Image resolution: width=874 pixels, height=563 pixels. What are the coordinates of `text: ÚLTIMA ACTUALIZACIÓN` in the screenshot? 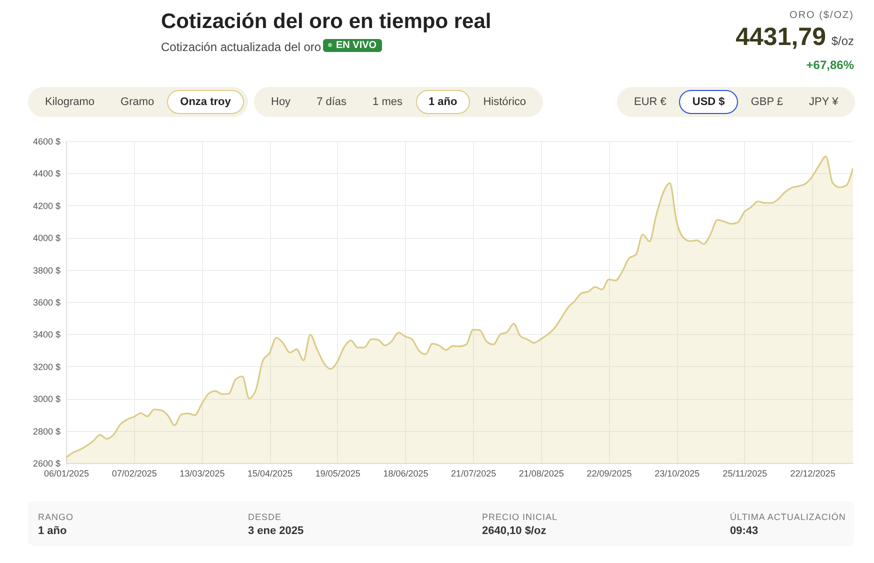 It's located at (788, 517).